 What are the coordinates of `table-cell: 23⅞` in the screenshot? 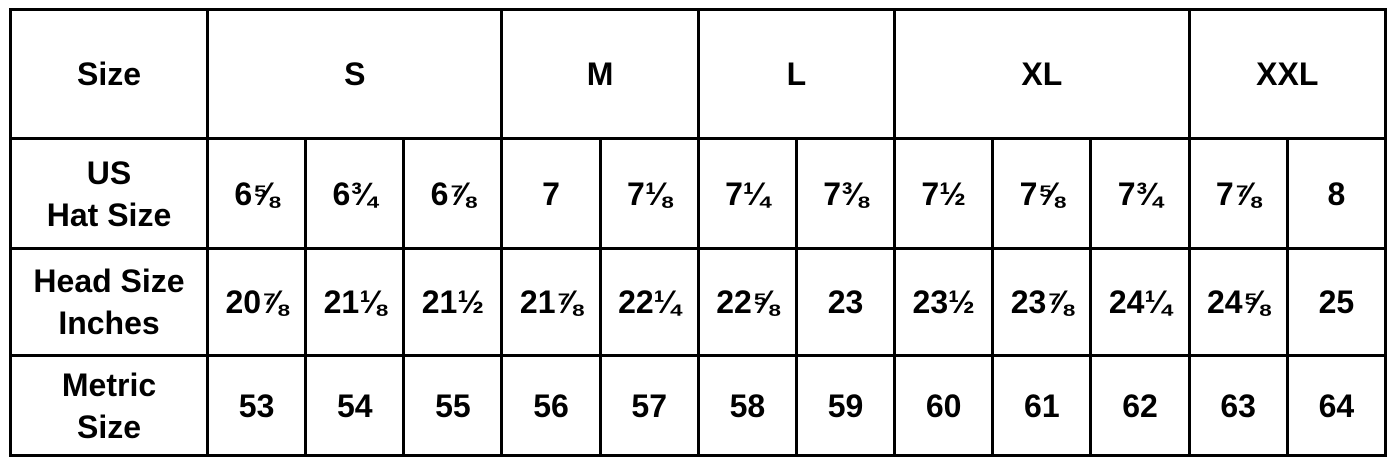 It's located at (1042, 302).